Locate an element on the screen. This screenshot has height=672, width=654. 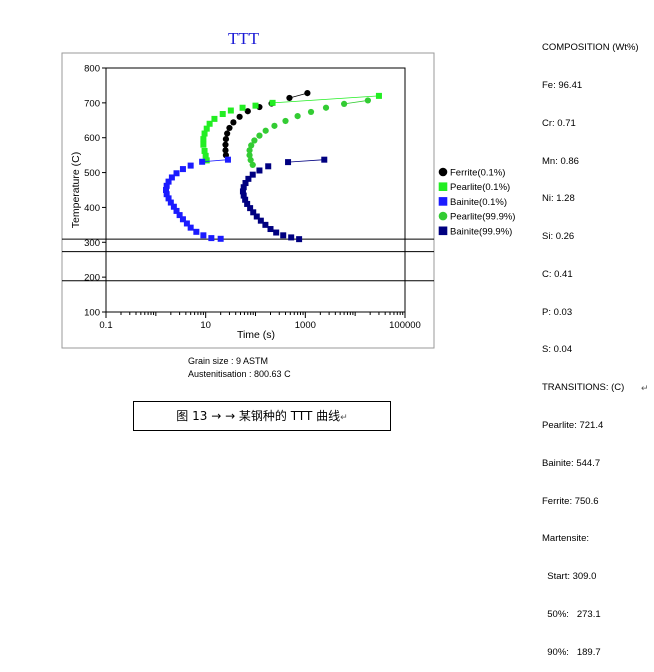
transitions-item: Bainite: 544.7 is located at coordinates (571, 463).